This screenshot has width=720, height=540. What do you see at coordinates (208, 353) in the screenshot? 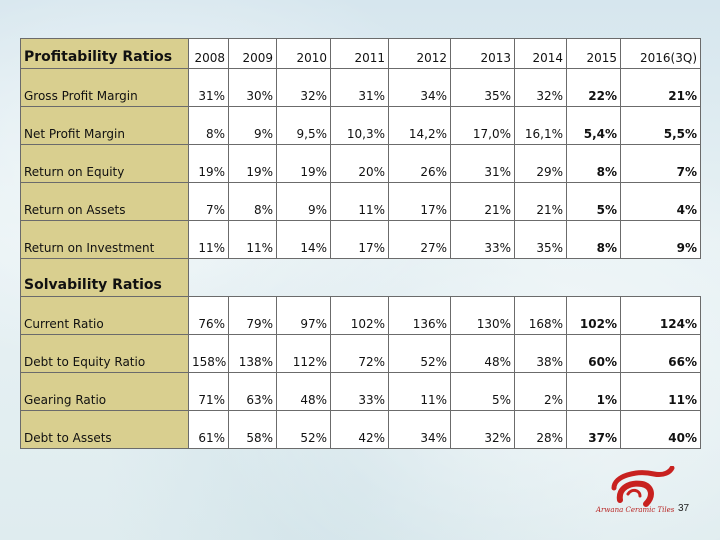
I see `ratio-value: 158%` at bounding box center [208, 353].